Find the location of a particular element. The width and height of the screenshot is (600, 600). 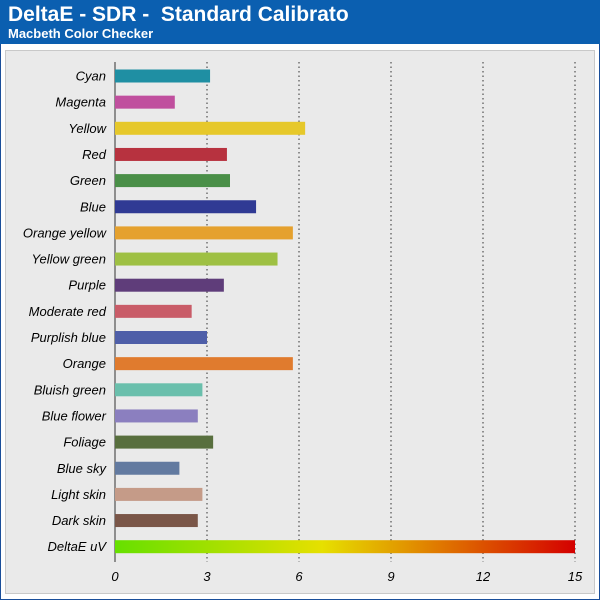

category-label: Dark skin is located at coordinates (79, 520).